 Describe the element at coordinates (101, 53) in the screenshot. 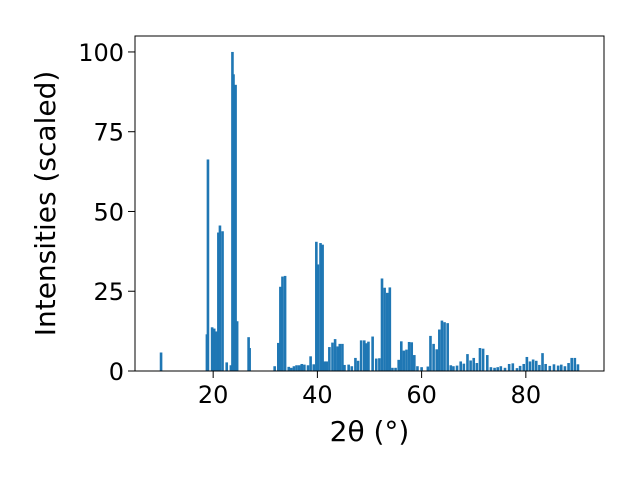

I see `y-tick-label: 100` at that location.